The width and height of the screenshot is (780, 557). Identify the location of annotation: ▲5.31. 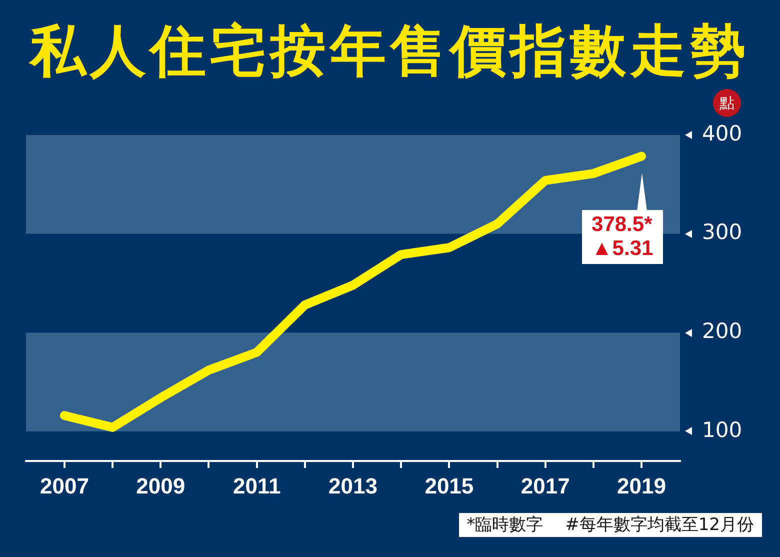
(623, 248).